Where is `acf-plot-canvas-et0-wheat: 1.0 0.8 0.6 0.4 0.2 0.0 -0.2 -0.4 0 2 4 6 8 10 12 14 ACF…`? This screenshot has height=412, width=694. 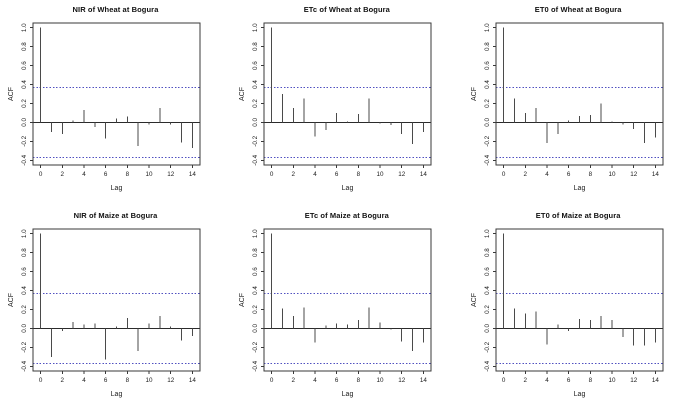
acf-plot-canvas-et0-wheat: 1.0 0.8 0.6 0.4 0.2 0.0 -0.2 -0.4 0 2 4 6 8 10 12 14 ACF… is located at coordinates (567, 107).